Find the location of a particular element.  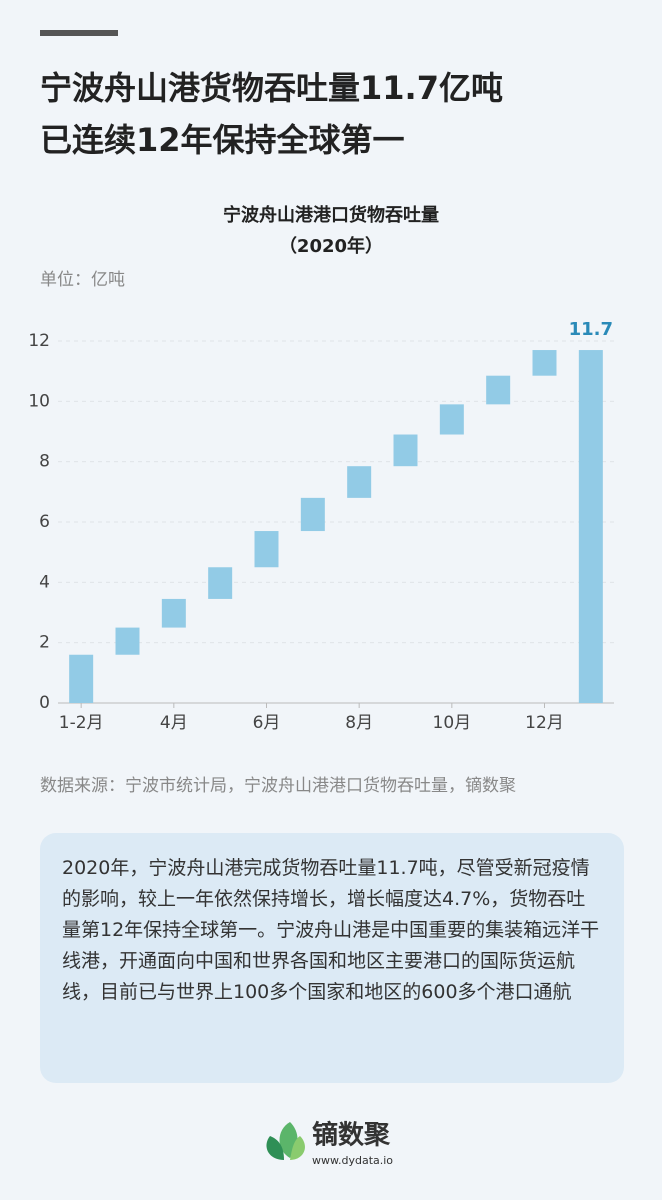

page-title: 宁波舟山港货物吞吐量11.7亿吨 已连续12年保持全球第一 is located at coordinates (271, 114).